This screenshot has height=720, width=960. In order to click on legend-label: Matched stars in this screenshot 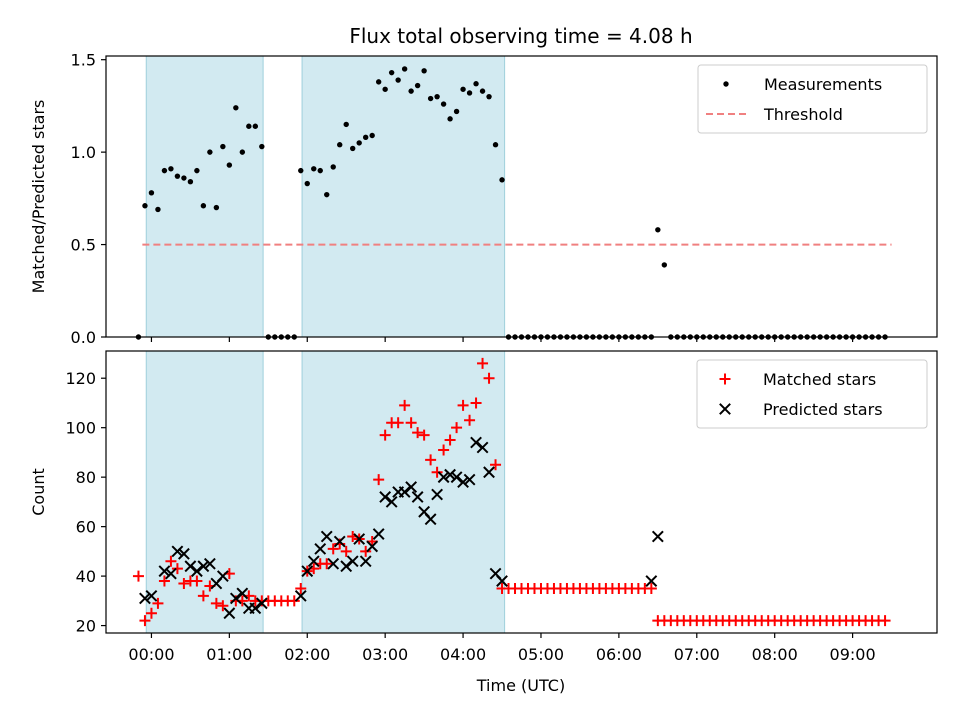, I will do `click(819, 379)`.